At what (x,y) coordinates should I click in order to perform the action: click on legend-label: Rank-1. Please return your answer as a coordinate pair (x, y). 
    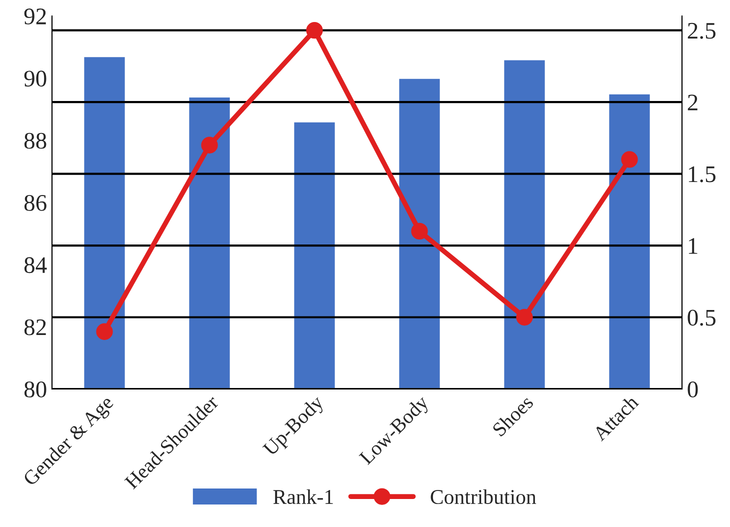
    Looking at the image, I should click on (303, 496).